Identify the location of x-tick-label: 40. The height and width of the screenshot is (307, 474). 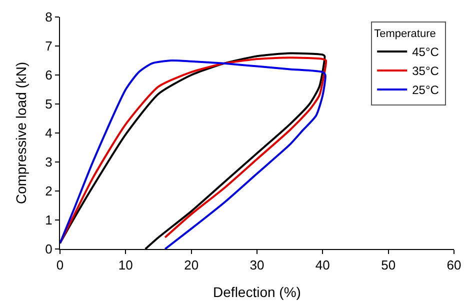
(322, 265).